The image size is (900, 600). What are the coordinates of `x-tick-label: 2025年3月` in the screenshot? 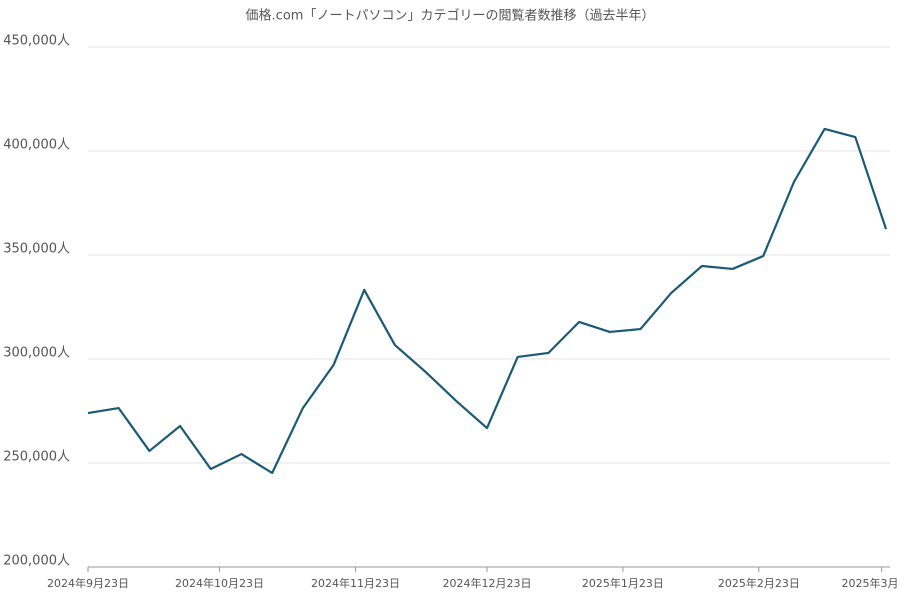 It's located at (870, 583).